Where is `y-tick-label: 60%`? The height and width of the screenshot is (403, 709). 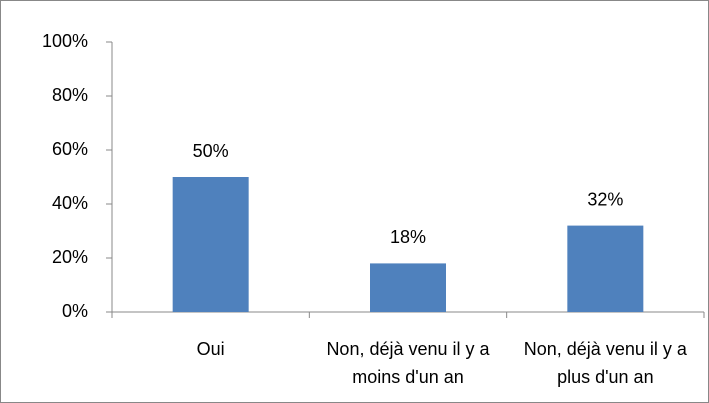 y-tick-label: 60% is located at coordinates (70, 149).